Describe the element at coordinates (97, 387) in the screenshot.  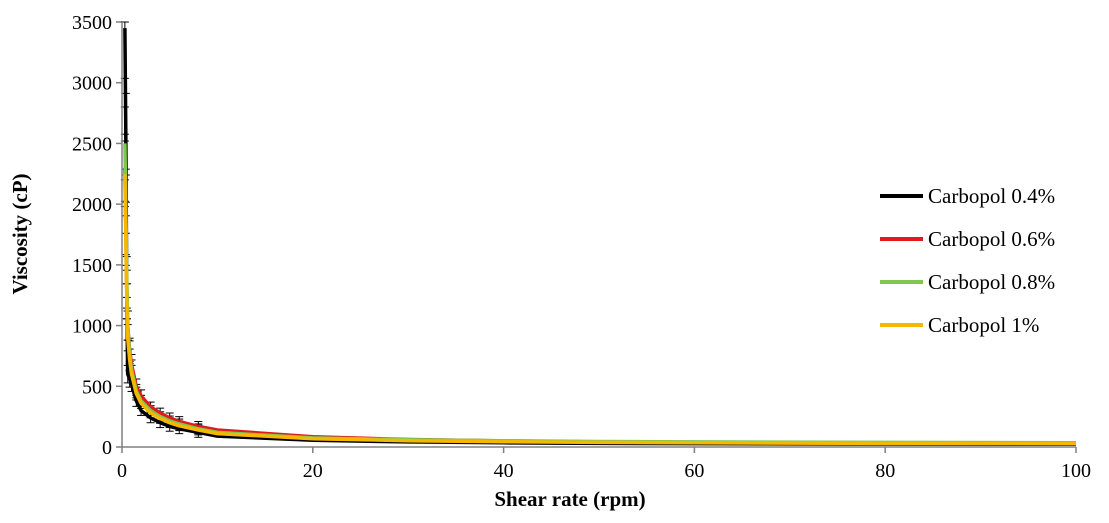
I see `y-tick-label: 500` at that location.